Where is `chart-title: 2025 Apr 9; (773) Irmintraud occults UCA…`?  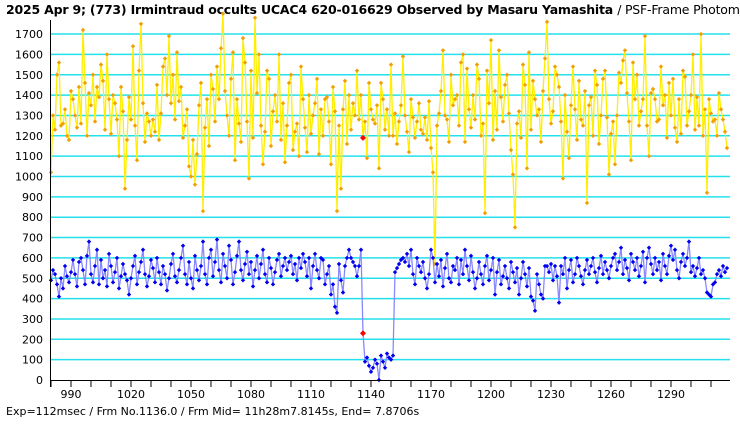
chart-title: 2025 Apr 9; (773) Irmintraud occults UCA… is located at coordinates (373, 9).